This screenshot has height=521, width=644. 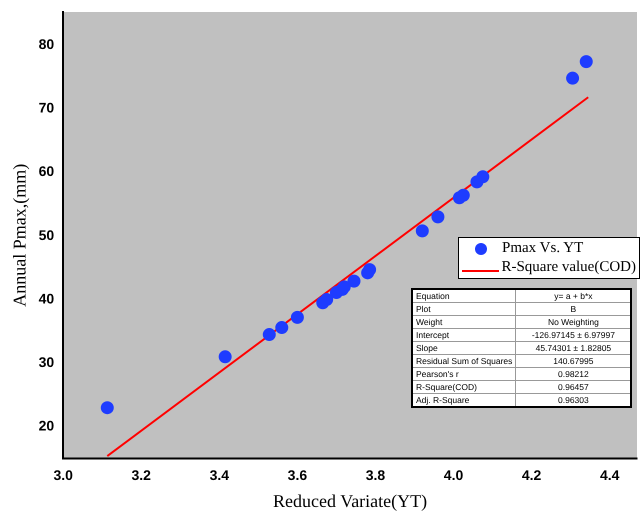 What do you see at coordinates (574, 374) in the screenshot?
I see `annotation: 0.98212` at bounding box center [574, 374].